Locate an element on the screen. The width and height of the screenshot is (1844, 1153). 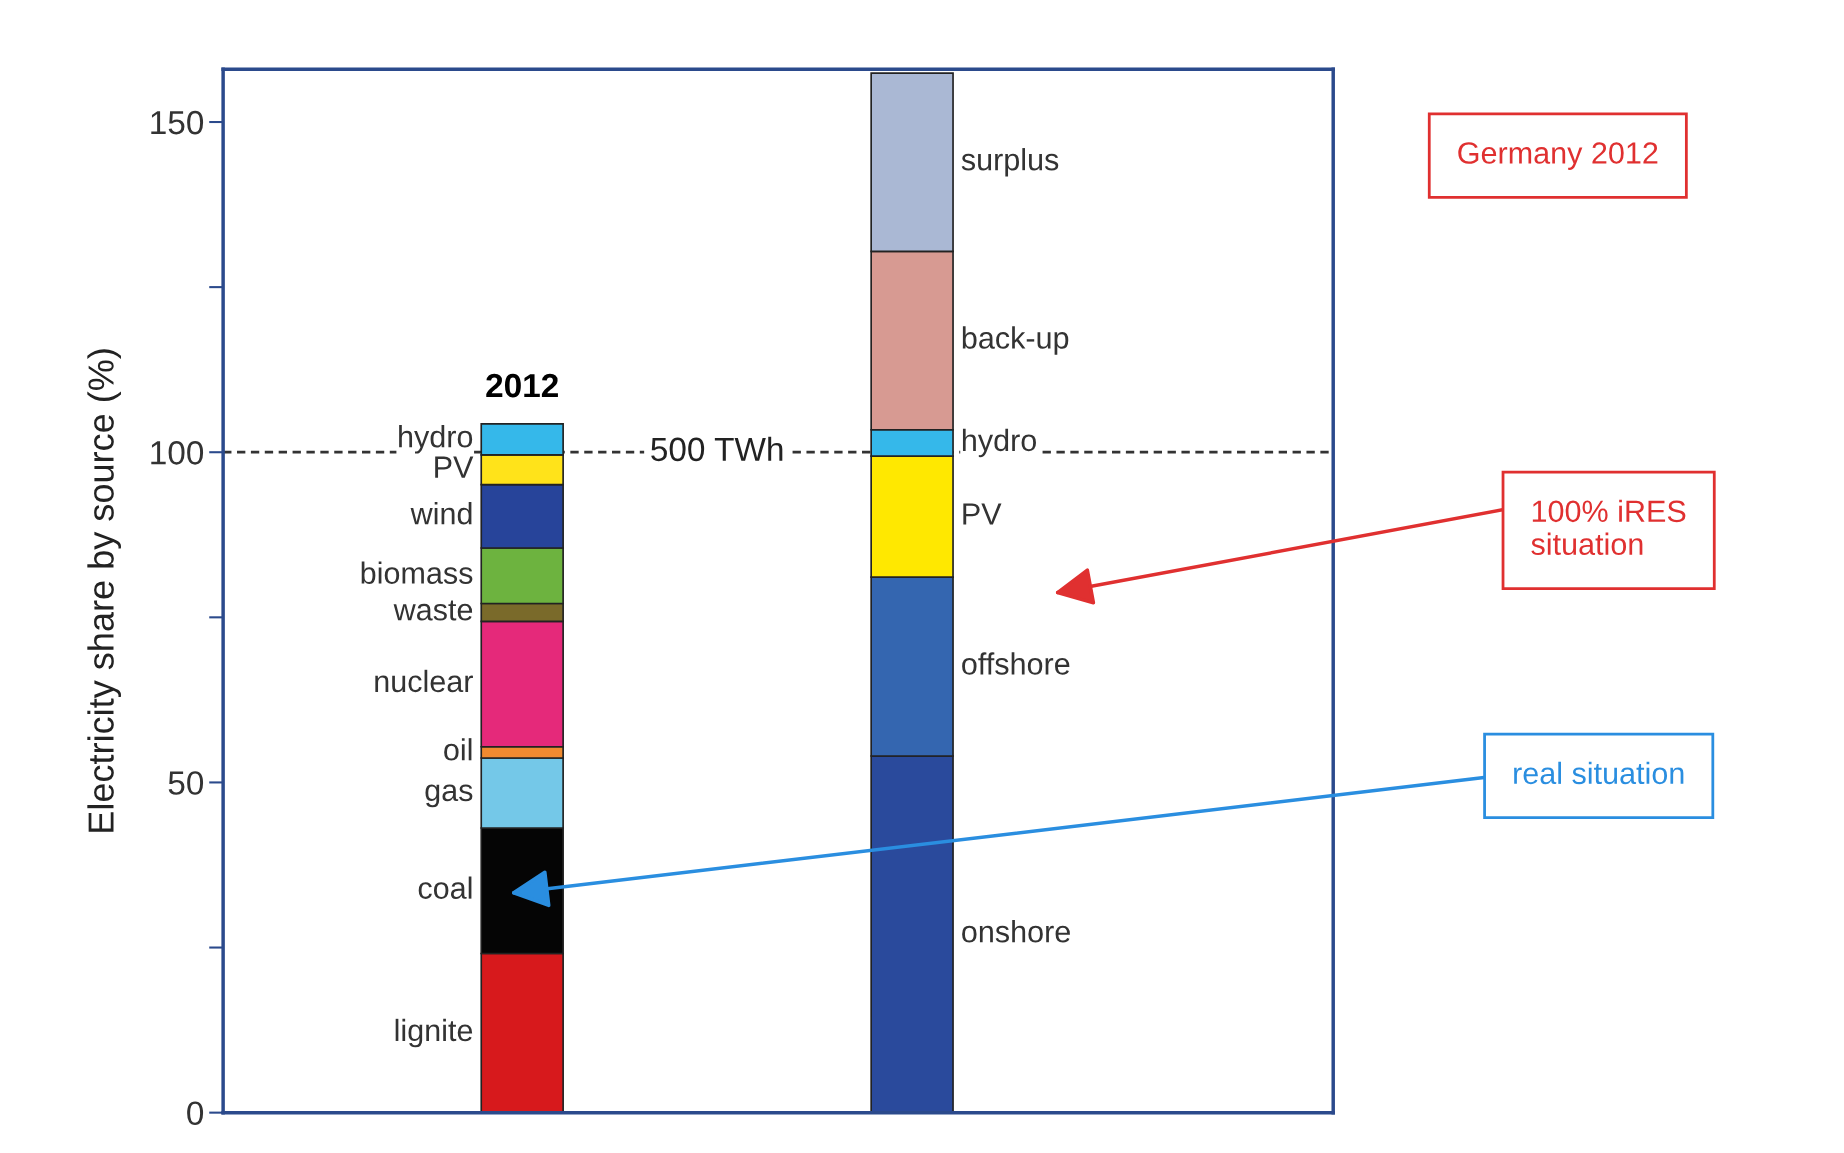
series-label: wind is located at coordinates (441, 513).